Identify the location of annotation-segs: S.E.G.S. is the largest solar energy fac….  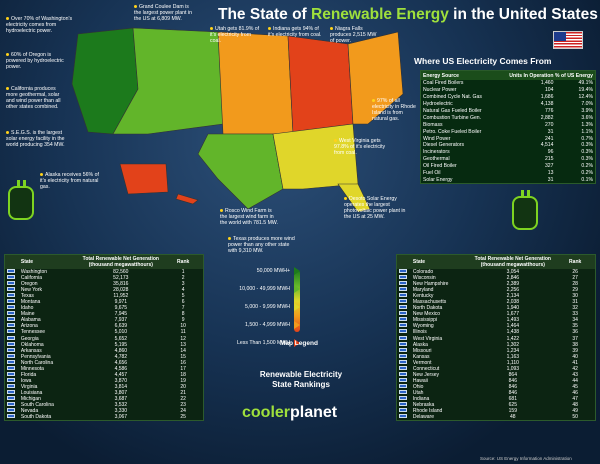
(35, 139).